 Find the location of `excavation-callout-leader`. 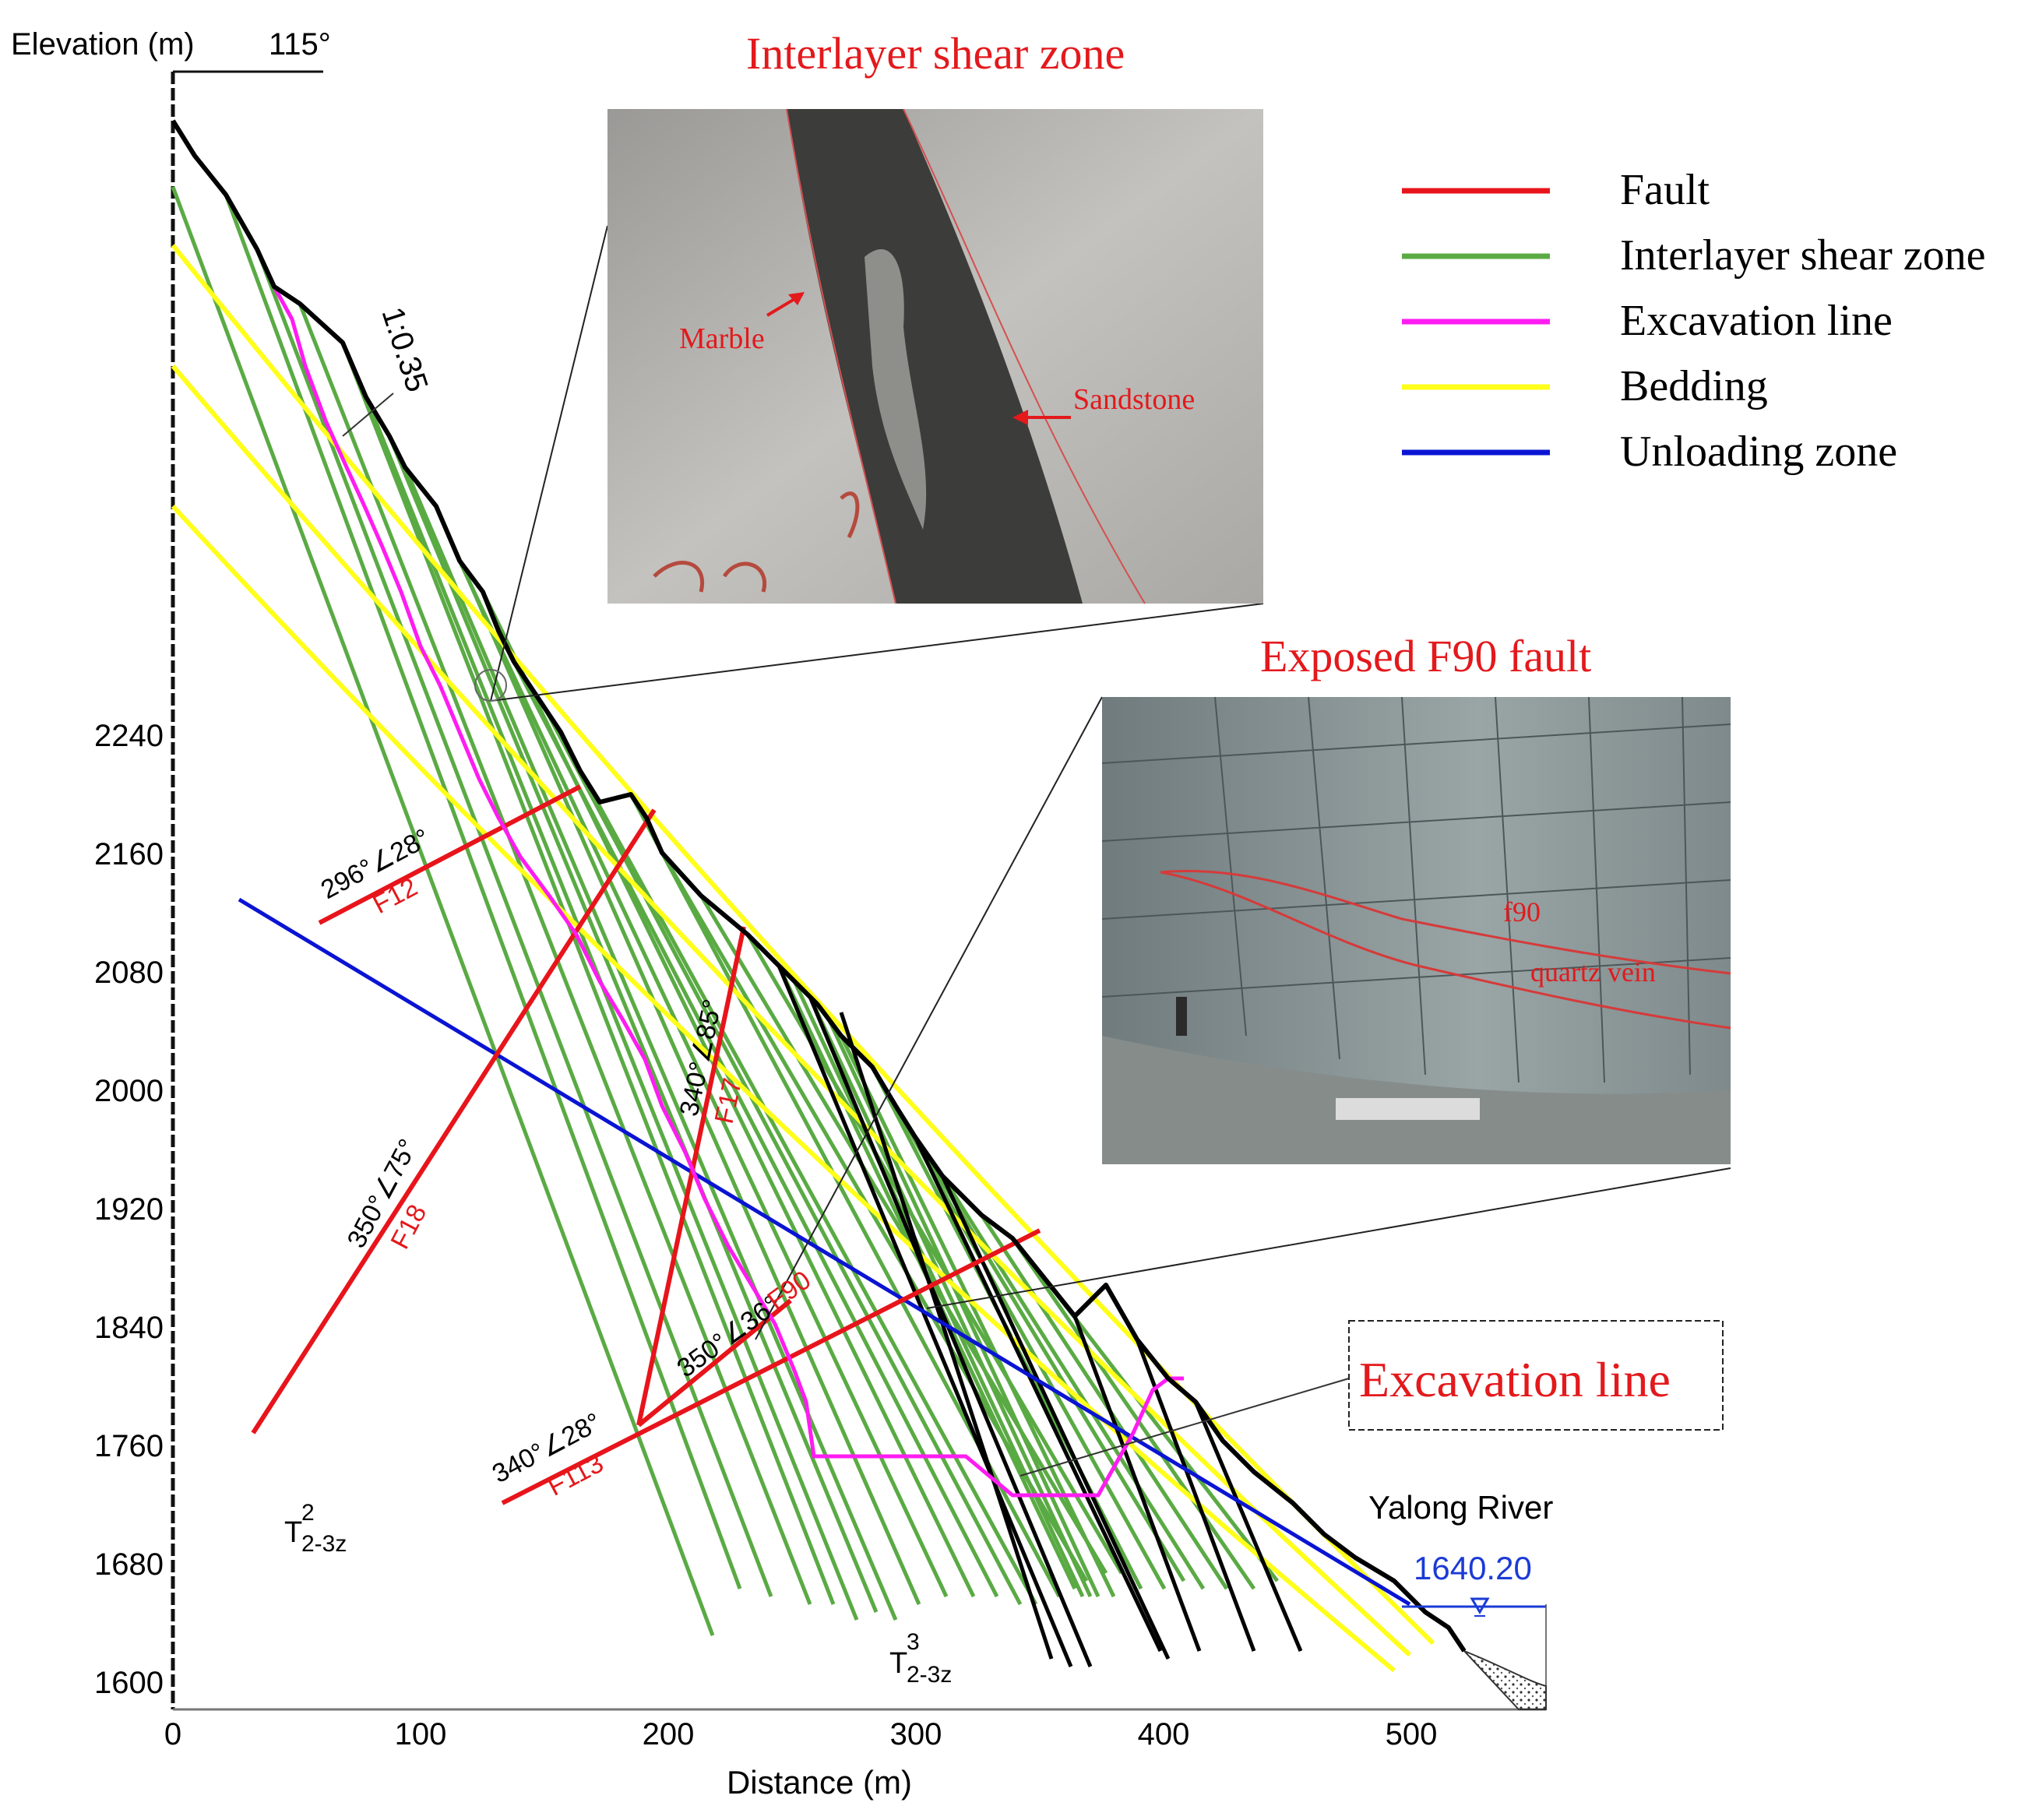

excavation-callout-leader is located at coordinates (1185, 1428).